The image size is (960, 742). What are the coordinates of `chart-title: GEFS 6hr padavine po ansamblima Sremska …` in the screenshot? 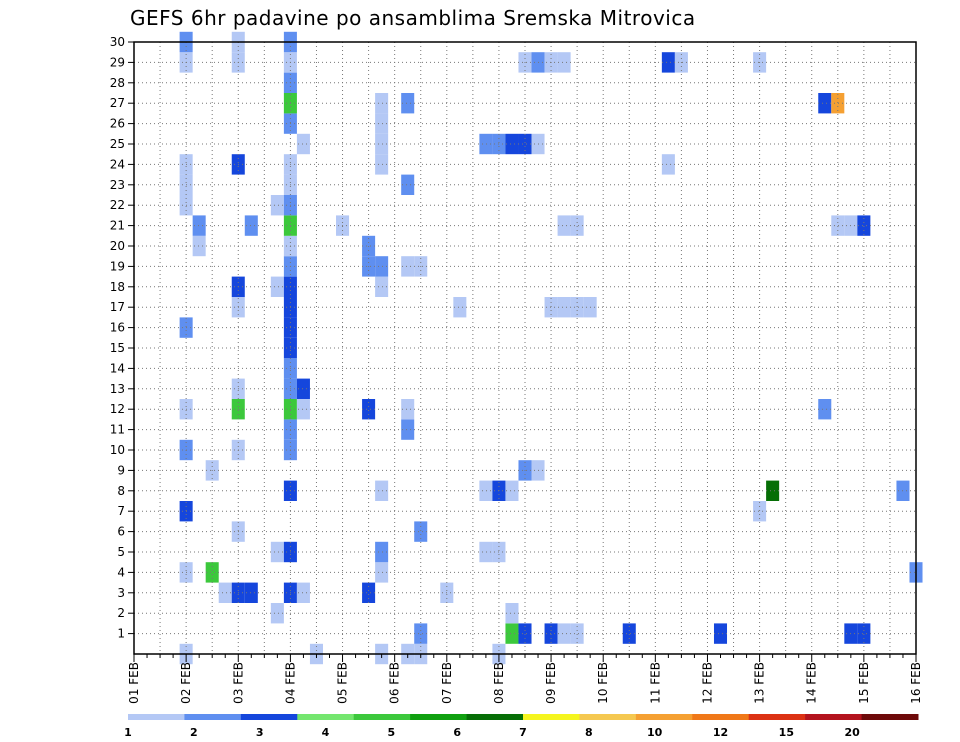 It's located at (413, 18).